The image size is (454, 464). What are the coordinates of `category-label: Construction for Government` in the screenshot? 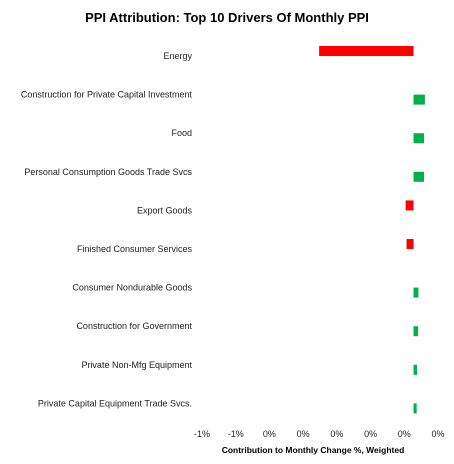 It's located at (134, 326).